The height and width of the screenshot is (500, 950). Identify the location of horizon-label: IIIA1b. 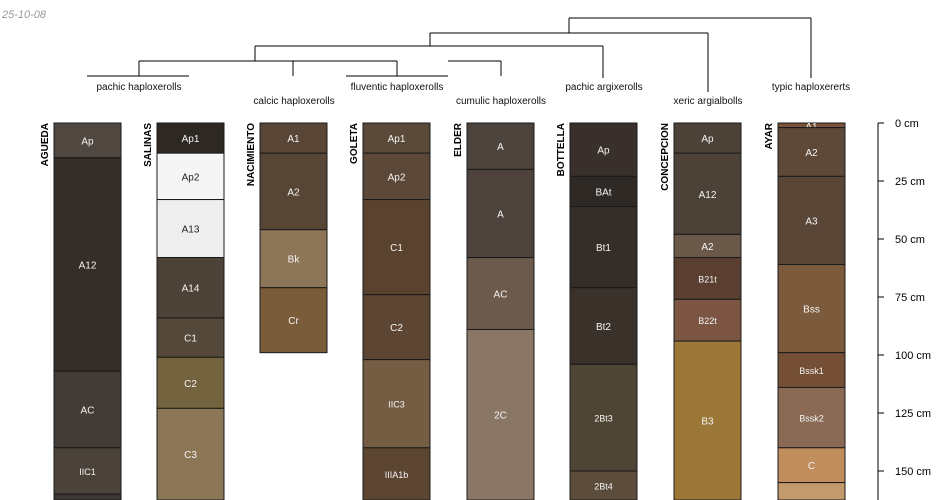
(397, 475).